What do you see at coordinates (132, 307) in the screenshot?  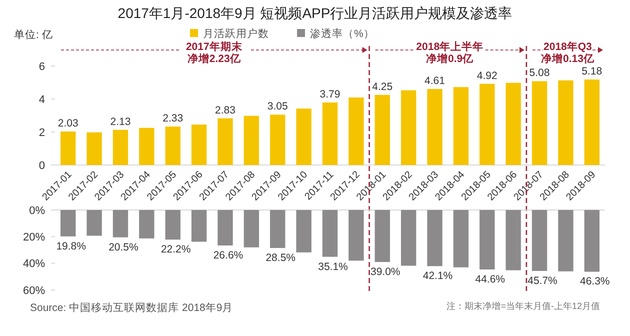 I see `source-note: Source: 中国移动互联网数据库 2018年9月` at bounding box center [132, 307].